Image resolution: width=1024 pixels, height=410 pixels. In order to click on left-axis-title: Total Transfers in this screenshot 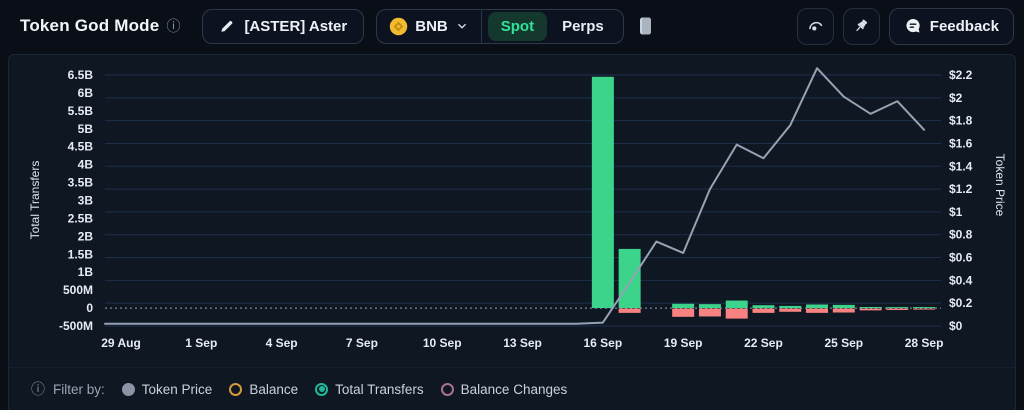, I will do `click(35, 200)`.